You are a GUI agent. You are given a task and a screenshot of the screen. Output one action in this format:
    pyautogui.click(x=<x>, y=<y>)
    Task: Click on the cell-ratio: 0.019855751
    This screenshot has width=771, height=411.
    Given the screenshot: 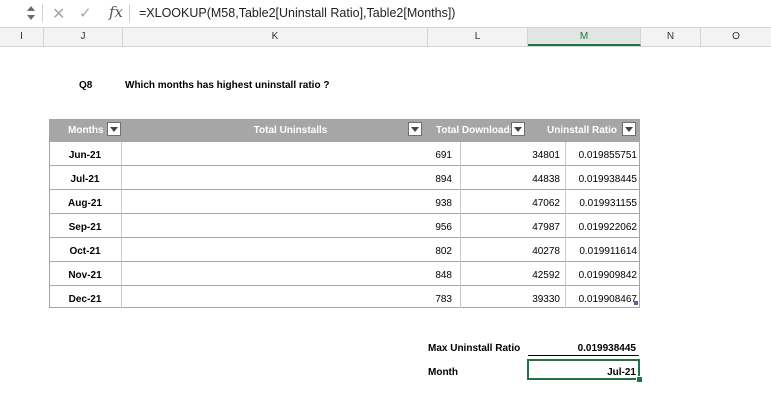 What is the action you would take?
    pyautogui.click(x=607, y=155)
    